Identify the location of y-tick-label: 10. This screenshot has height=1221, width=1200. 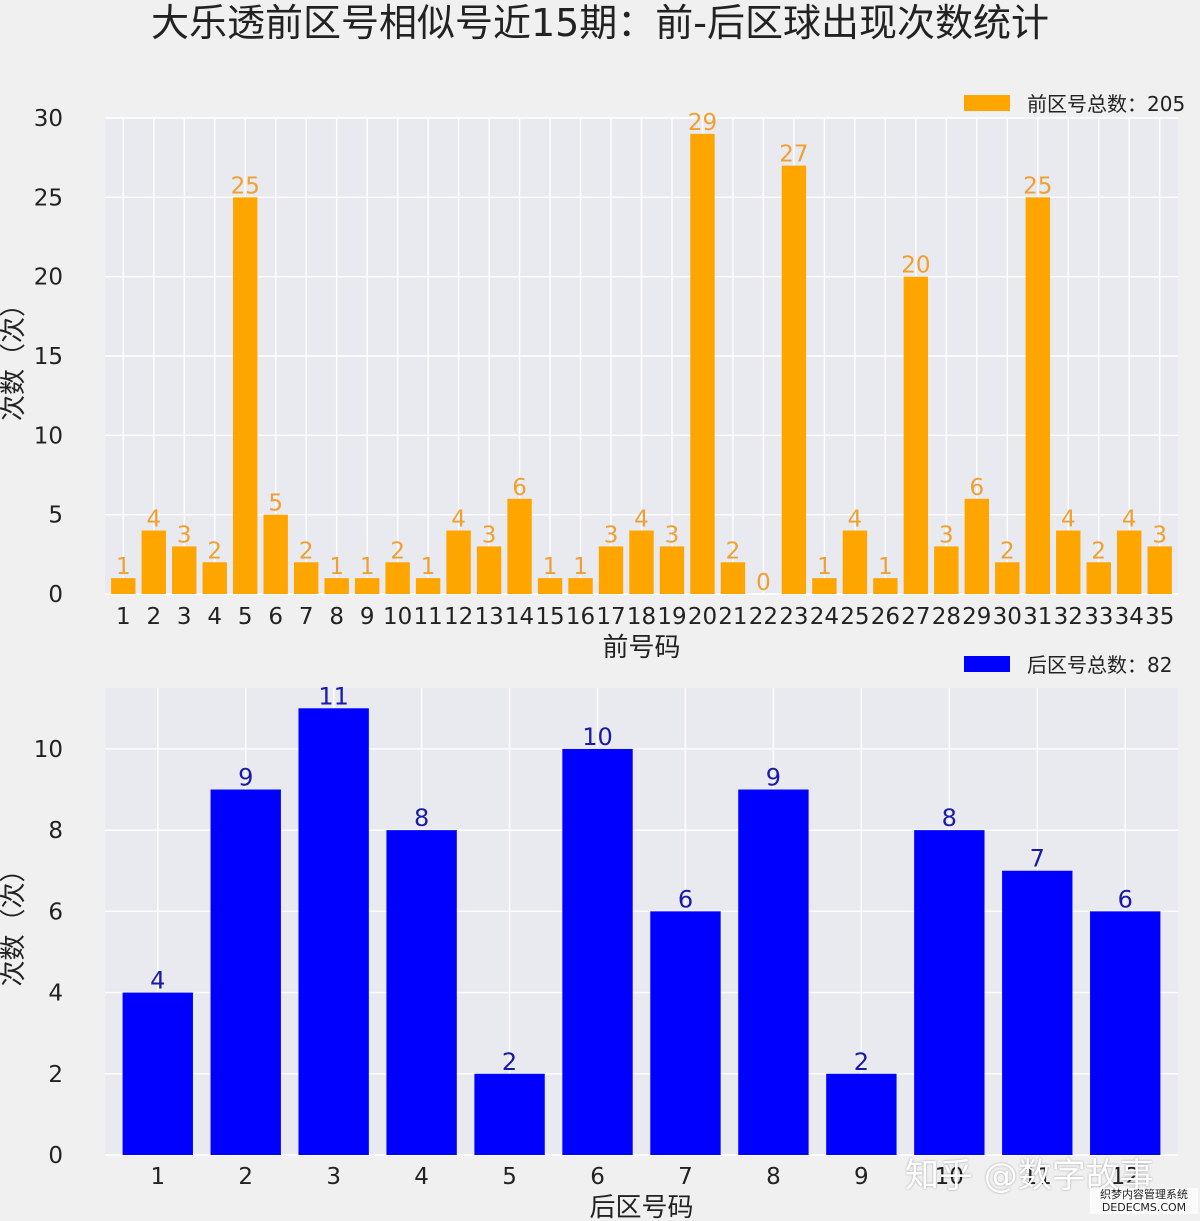
(48, 750).